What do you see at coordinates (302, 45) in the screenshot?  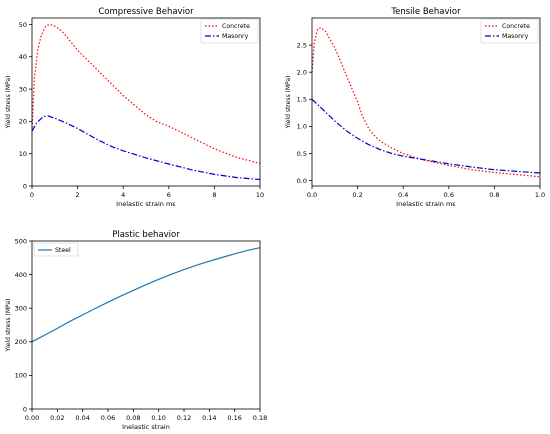 I see `y-tick-label: 2.5` at bounding box center [302, 45].